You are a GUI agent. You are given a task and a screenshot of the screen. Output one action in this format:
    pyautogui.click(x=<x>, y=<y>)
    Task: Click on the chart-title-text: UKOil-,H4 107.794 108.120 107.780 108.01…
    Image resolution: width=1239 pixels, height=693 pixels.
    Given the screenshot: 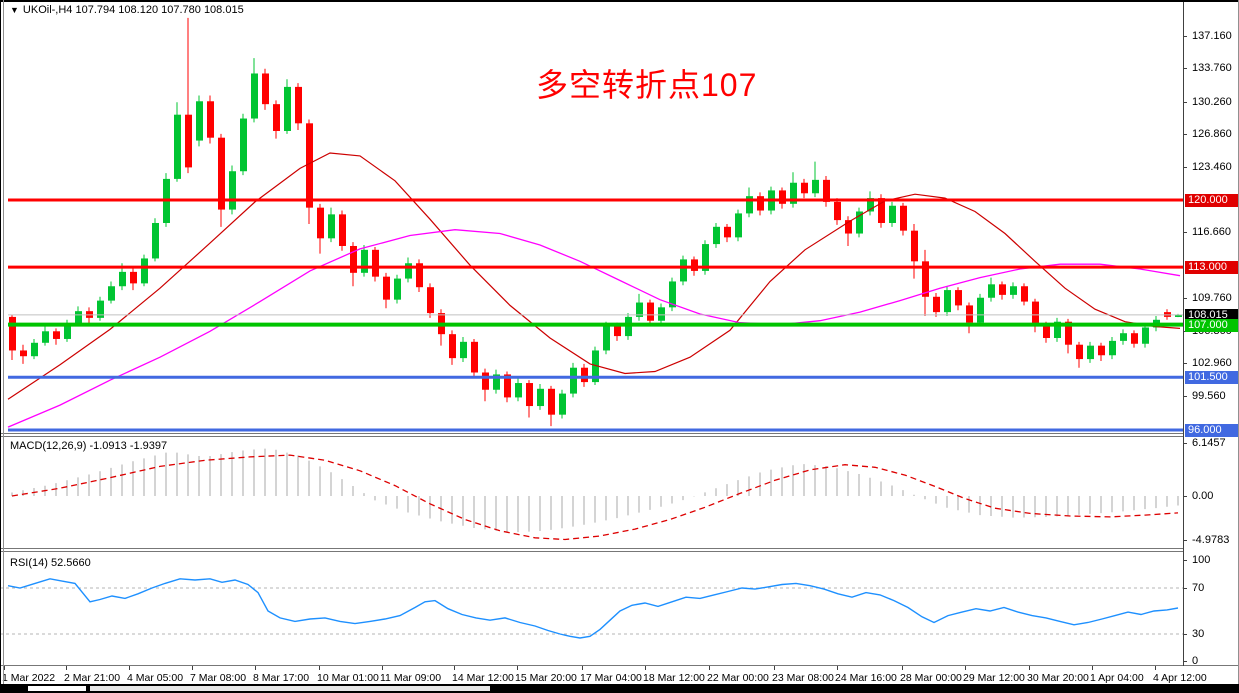 What is the action you would take?
    pyautogui.click(x=133, y=10)
    